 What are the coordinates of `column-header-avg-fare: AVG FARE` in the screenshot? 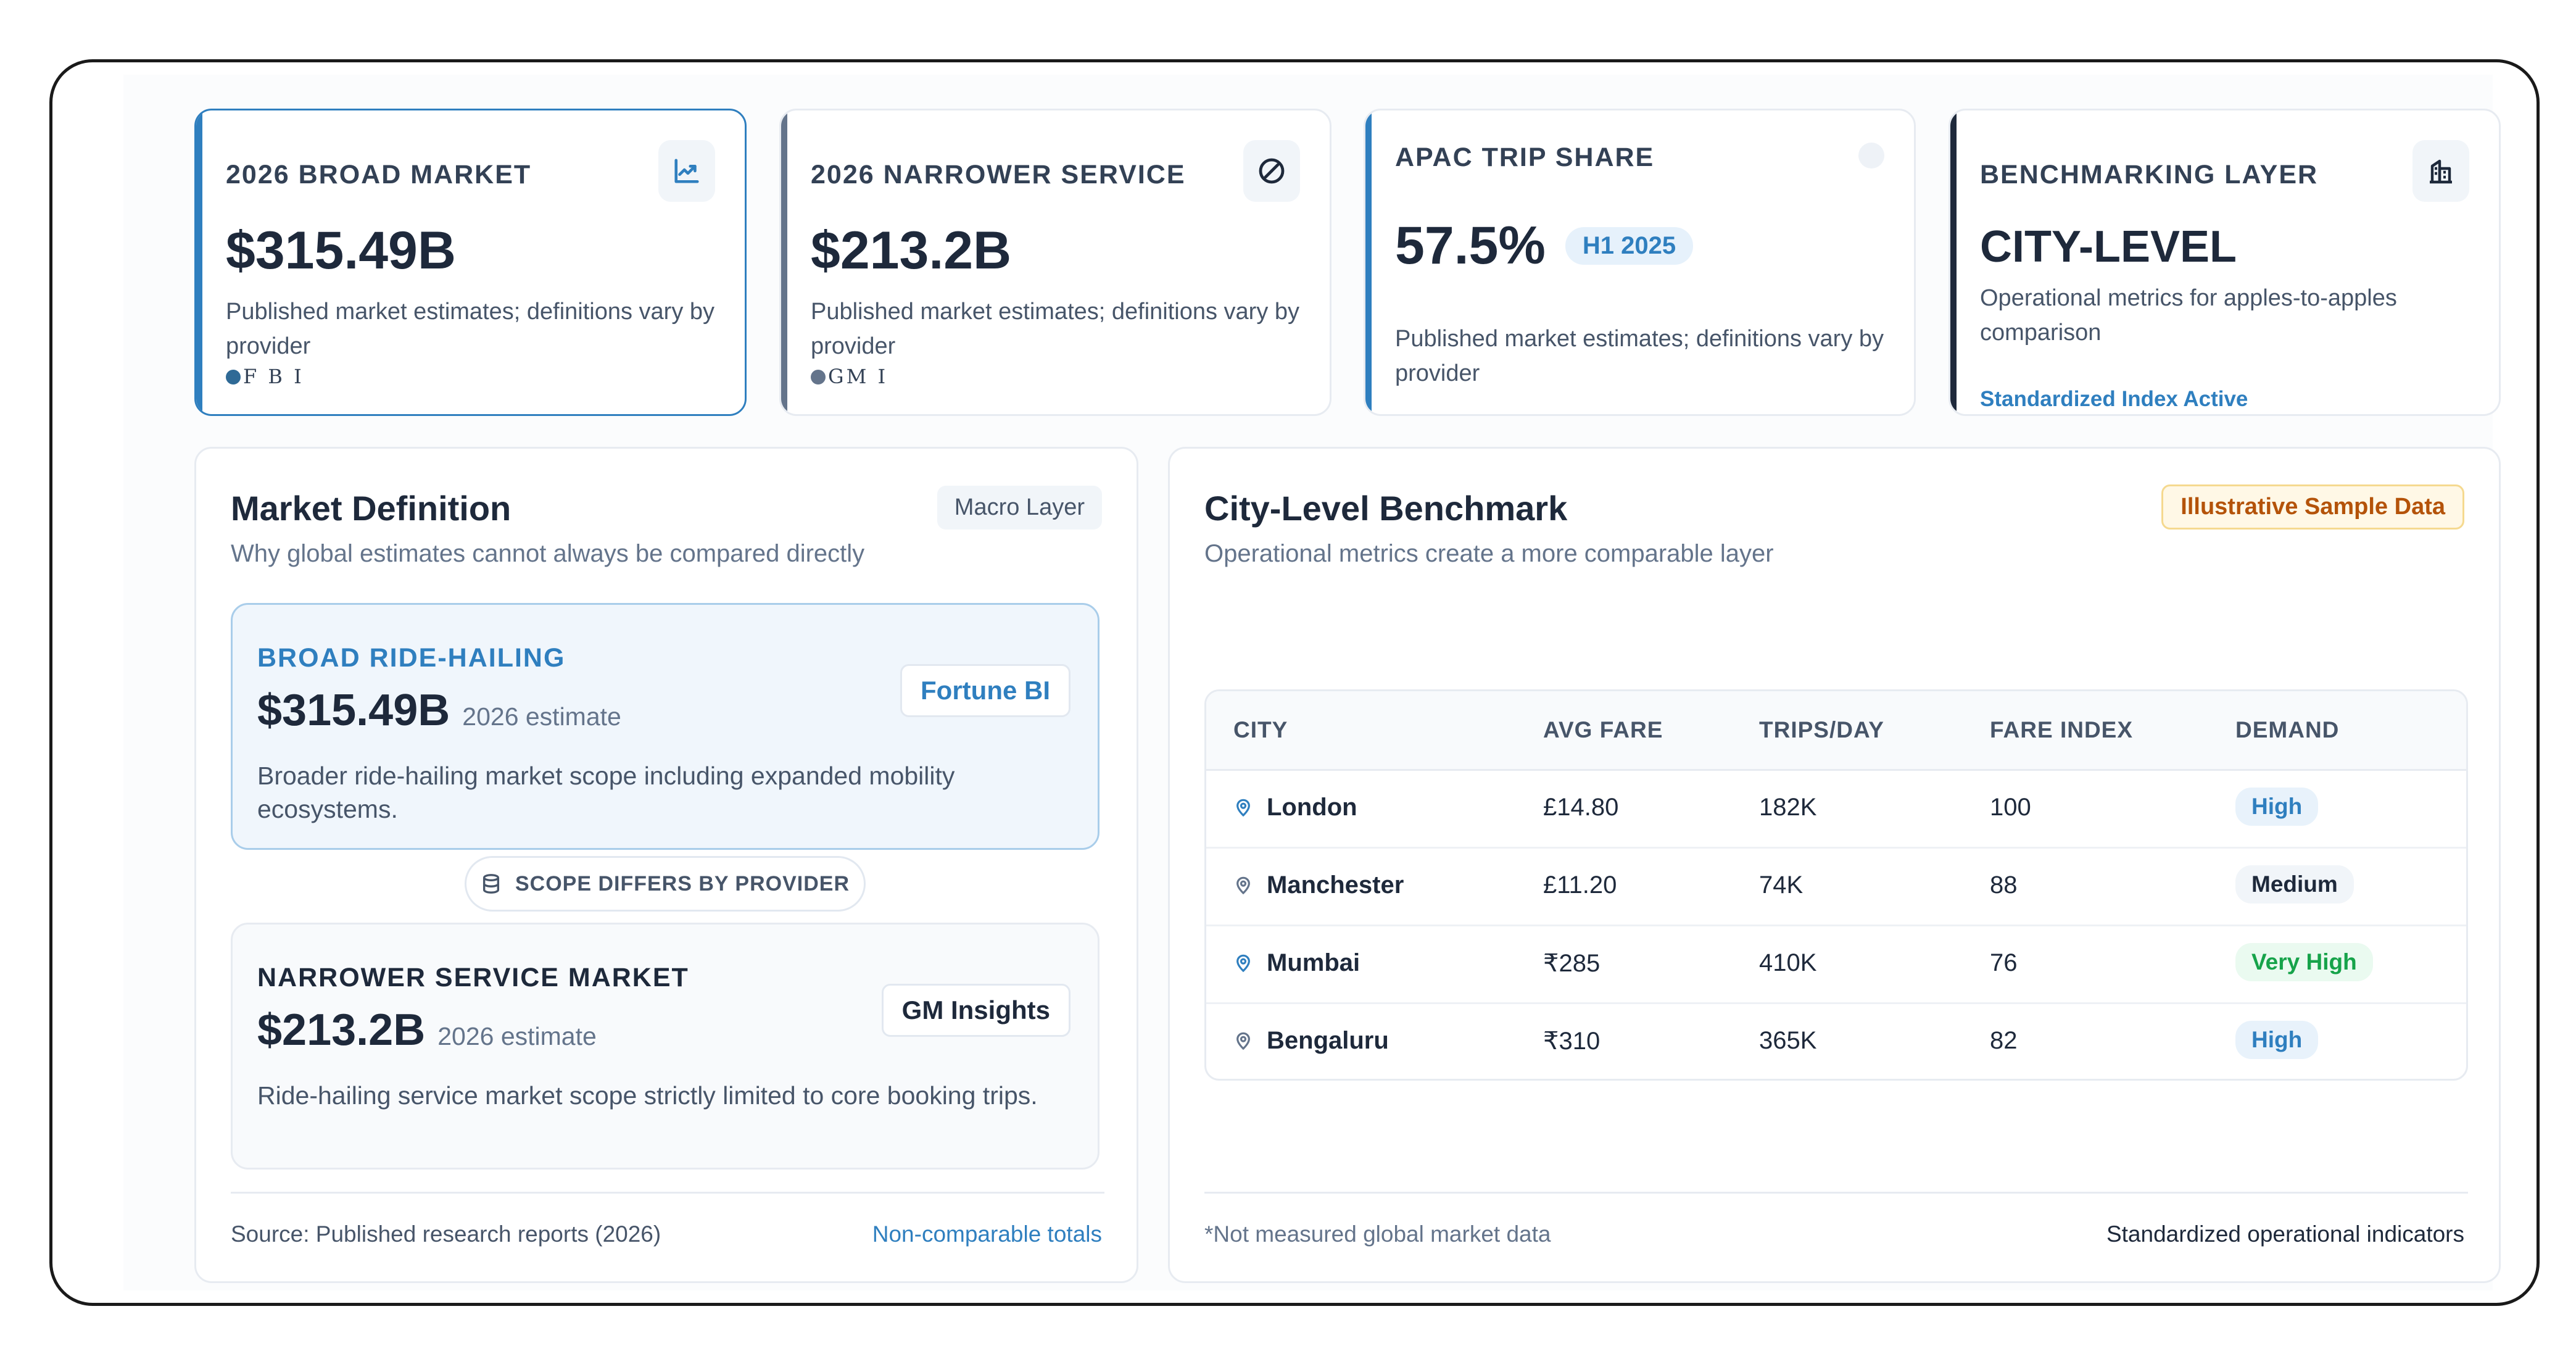 It's located at (1603, 729).